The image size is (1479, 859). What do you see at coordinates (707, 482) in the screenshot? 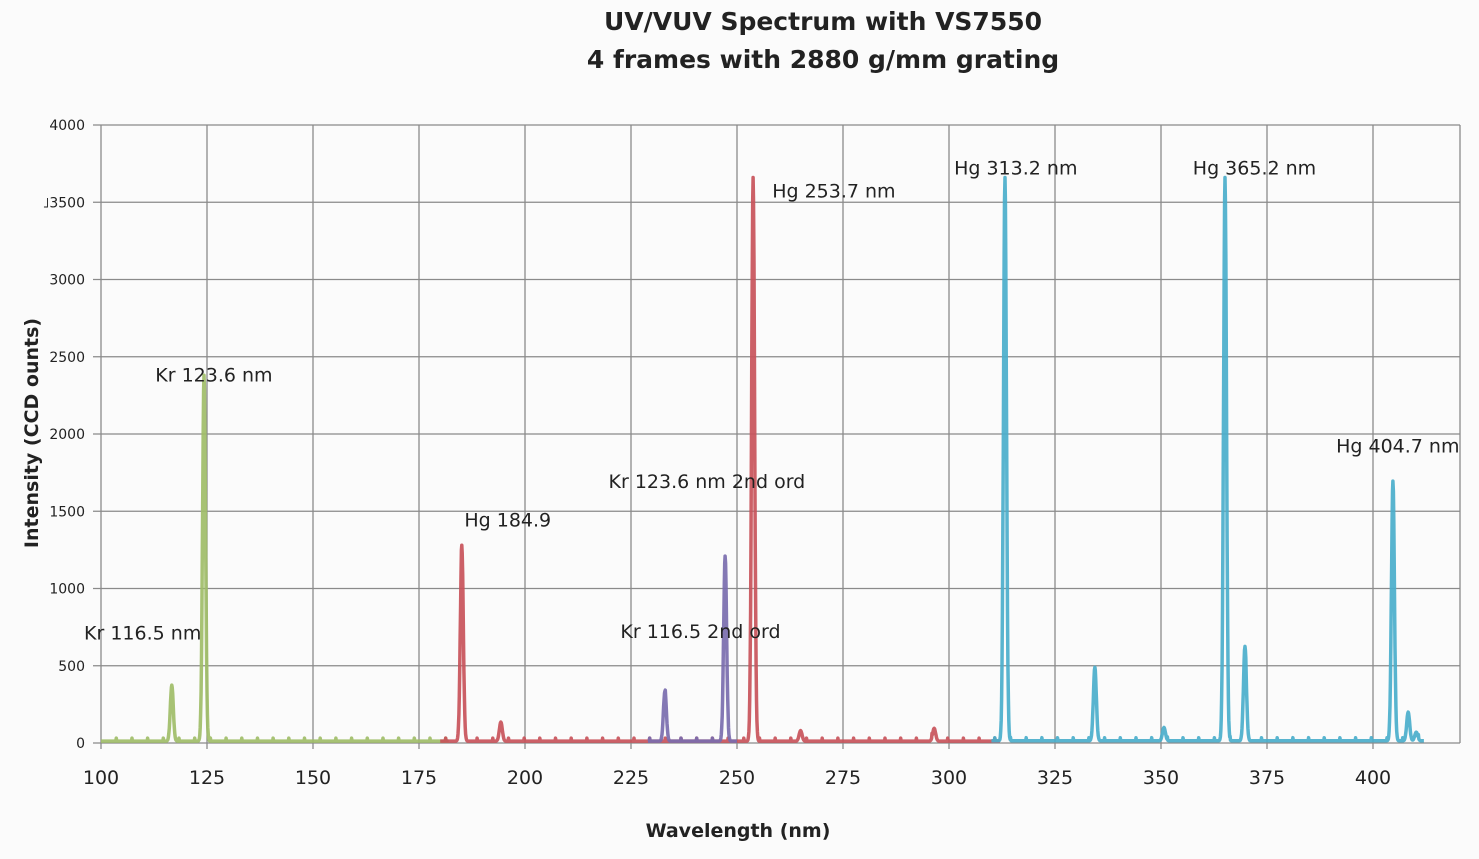
I see `peak-annotation: Kr 123.6 nm 2nd ord` at bounding box center [707, 482].